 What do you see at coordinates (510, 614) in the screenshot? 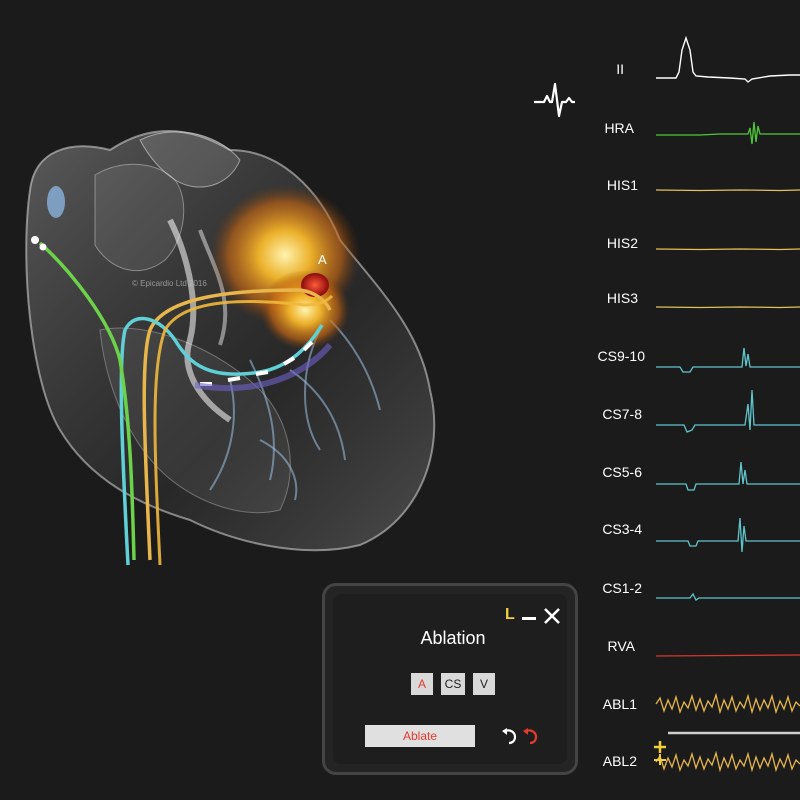
I see `panel-mode-letter: L` at bounding box center [510, 614].